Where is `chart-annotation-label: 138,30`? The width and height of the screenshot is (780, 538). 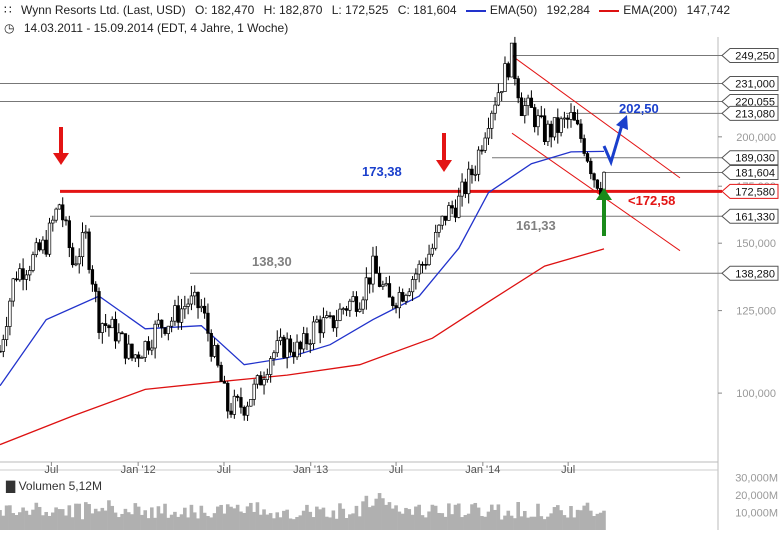
chart-annotation-label: 138,30 is located at coordinates (272, 261).